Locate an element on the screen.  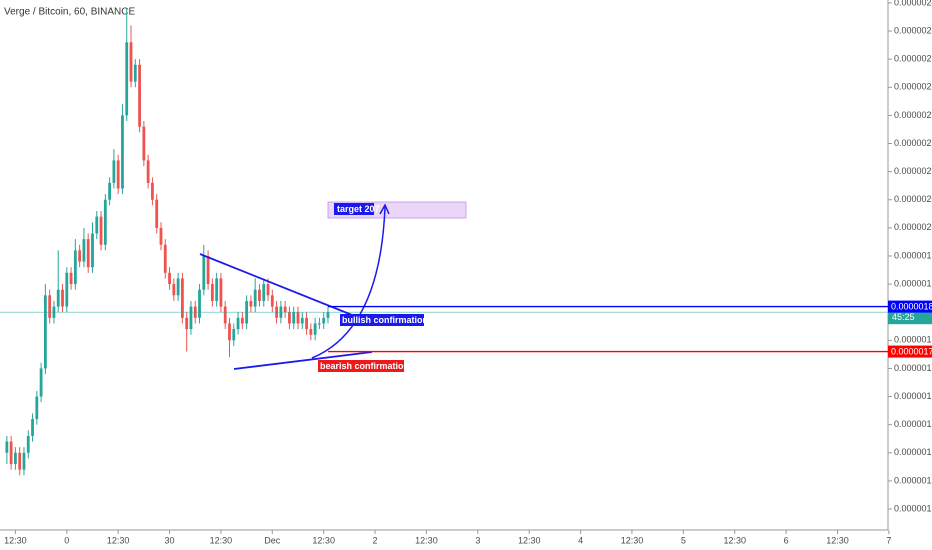
x-tick-label: 5 is located at coordinates (683, 540).